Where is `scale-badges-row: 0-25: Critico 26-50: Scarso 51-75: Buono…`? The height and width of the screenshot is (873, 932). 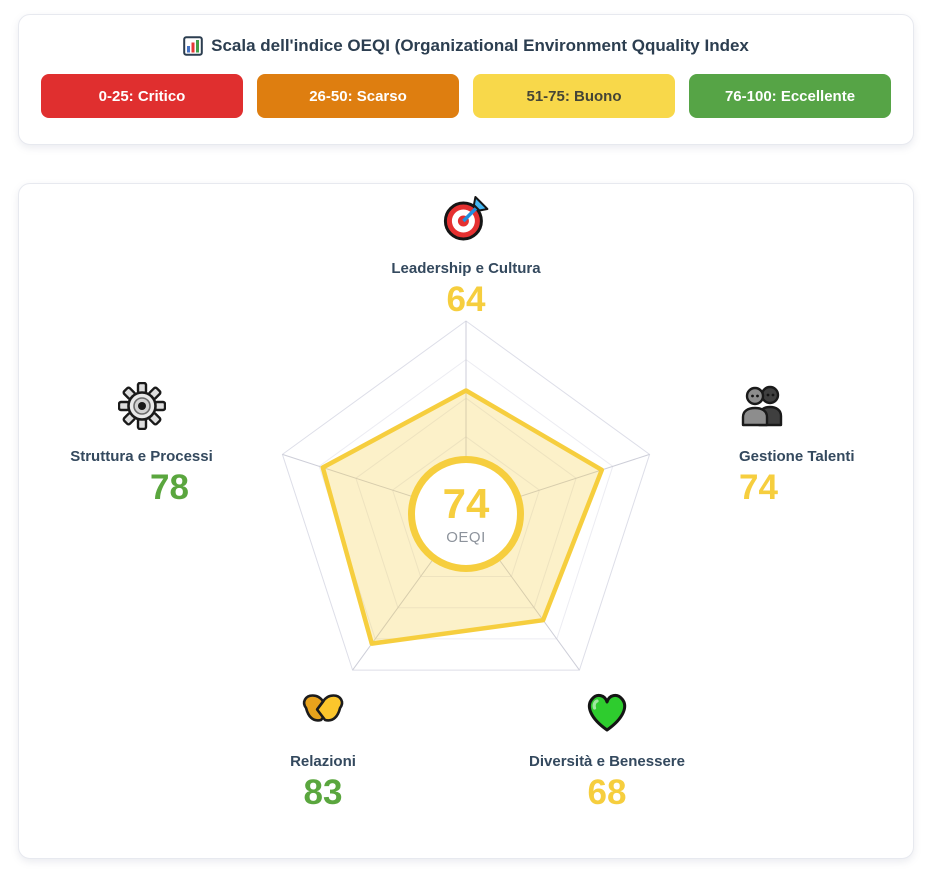 scale-badges-row: 0-25: Critico 26-50: Scarso 51-75: Buono… is located at coordinates (466, 96).